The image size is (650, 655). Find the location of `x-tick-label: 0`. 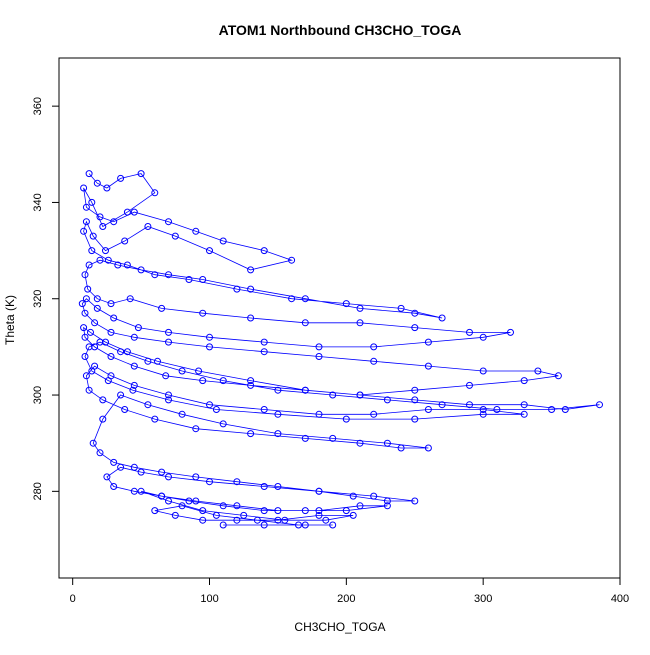

x-tick-label: 0 is located at coordinates (73, 599).